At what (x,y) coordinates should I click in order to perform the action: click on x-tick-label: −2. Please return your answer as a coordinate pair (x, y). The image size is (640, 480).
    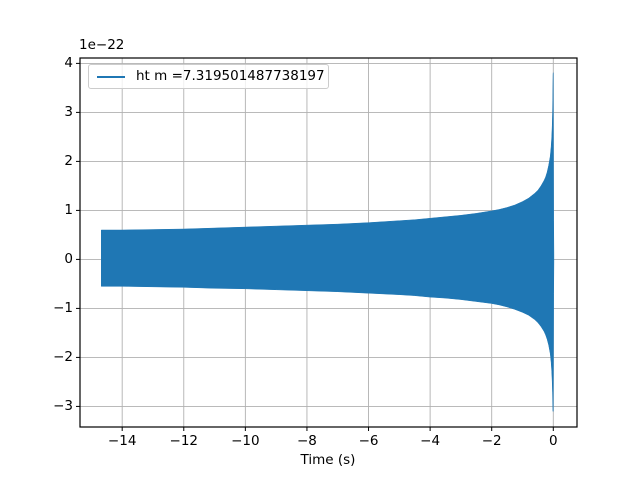
    Looking at the image, I should click on (491, 441).